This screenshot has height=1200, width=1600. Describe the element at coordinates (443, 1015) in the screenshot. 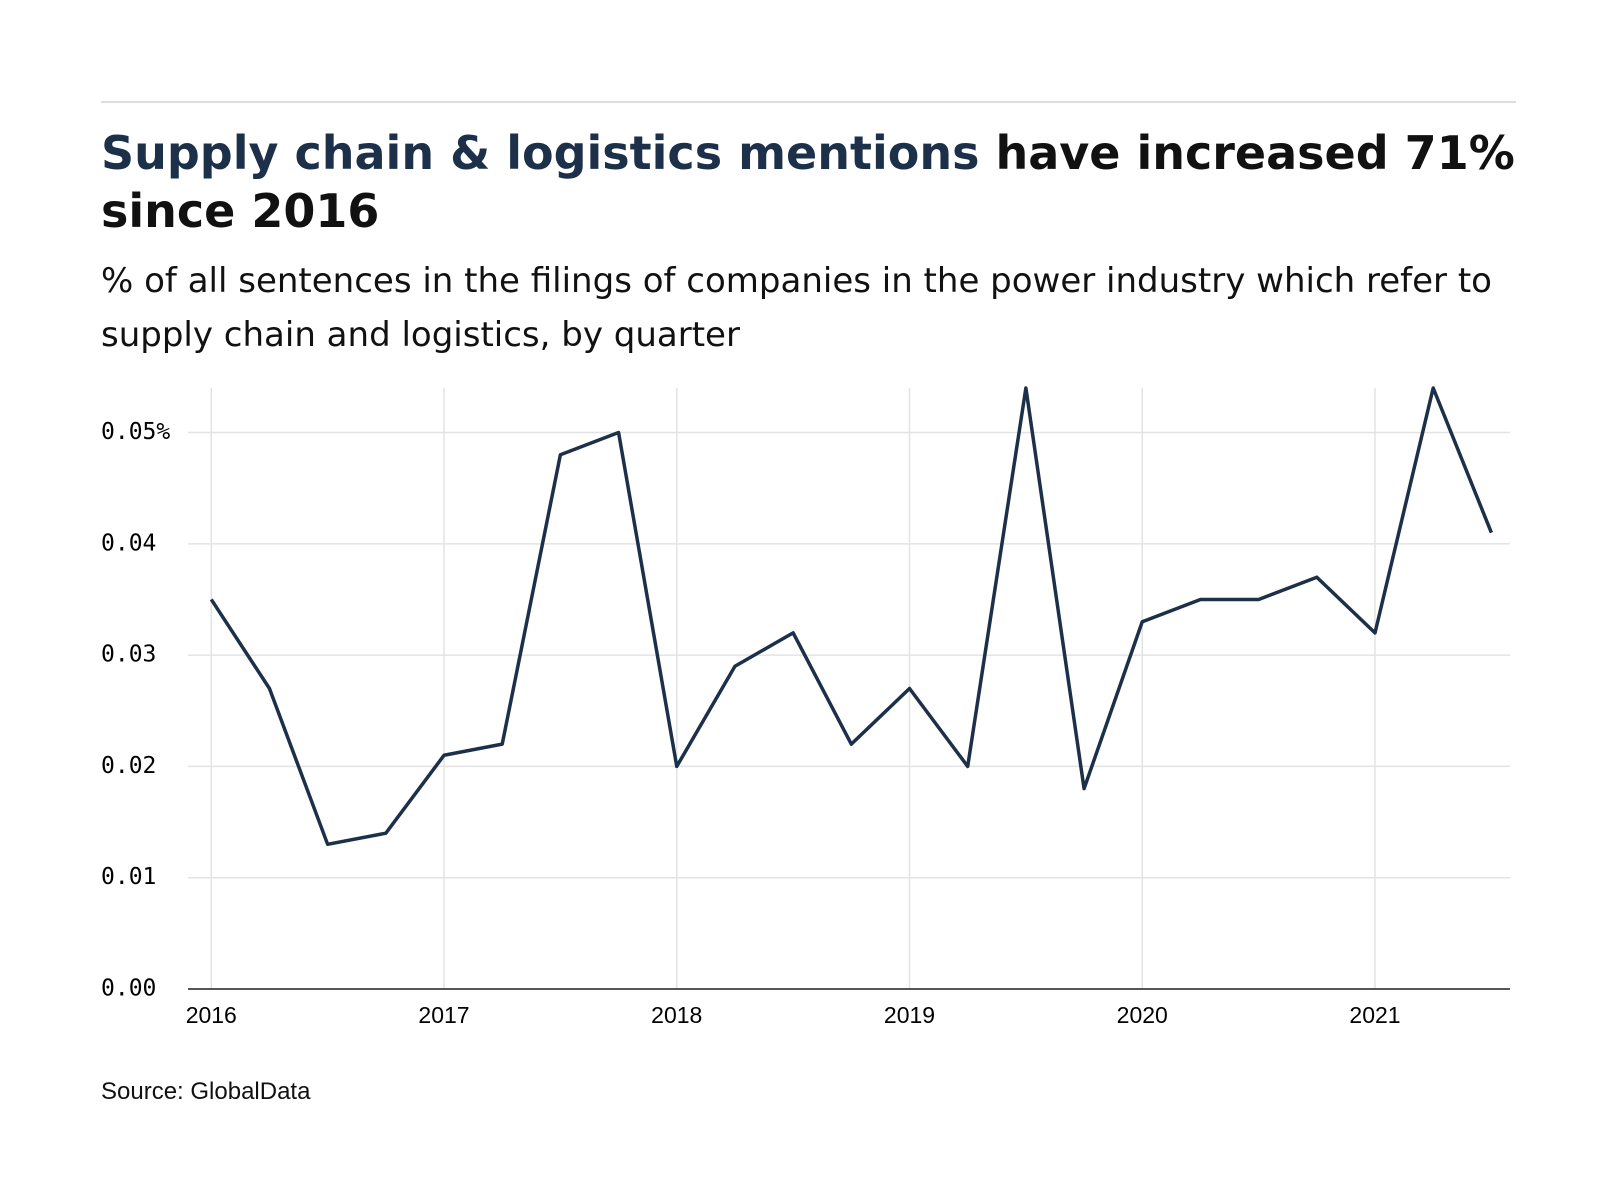

I see `x-tick-label: 2017` at that location.